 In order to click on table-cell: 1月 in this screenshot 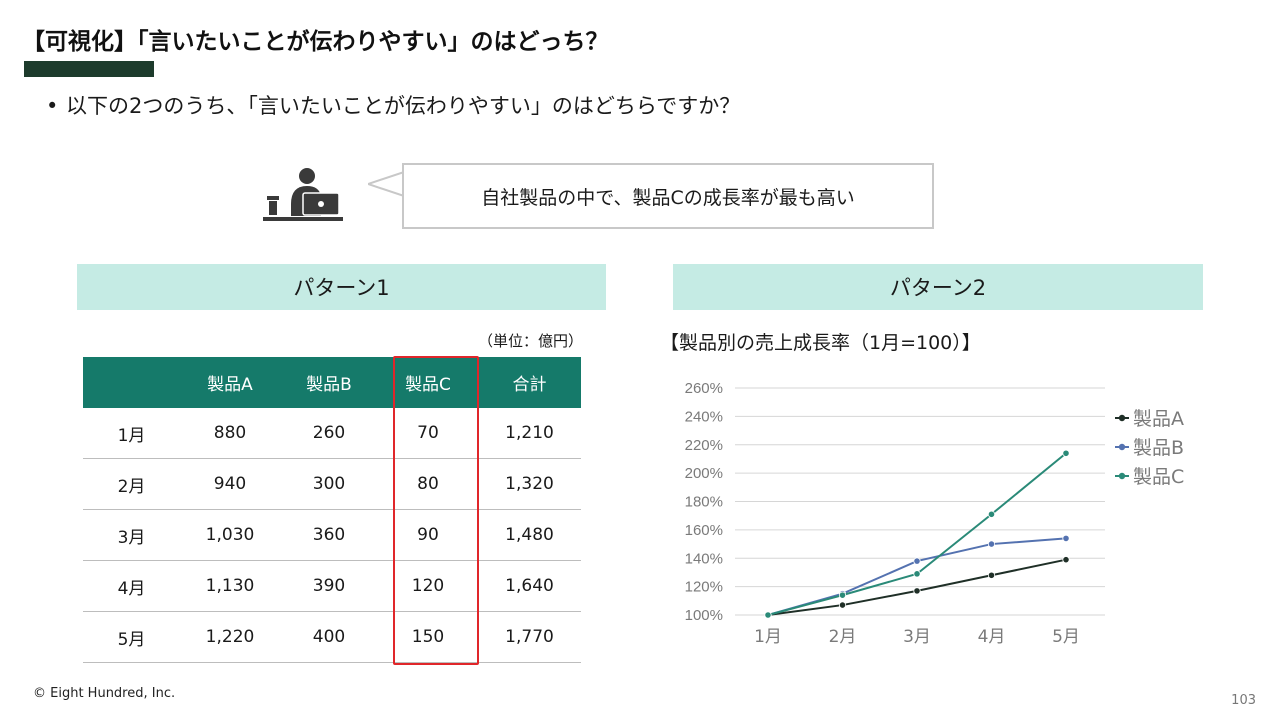, I will do `click(131, 433)`.